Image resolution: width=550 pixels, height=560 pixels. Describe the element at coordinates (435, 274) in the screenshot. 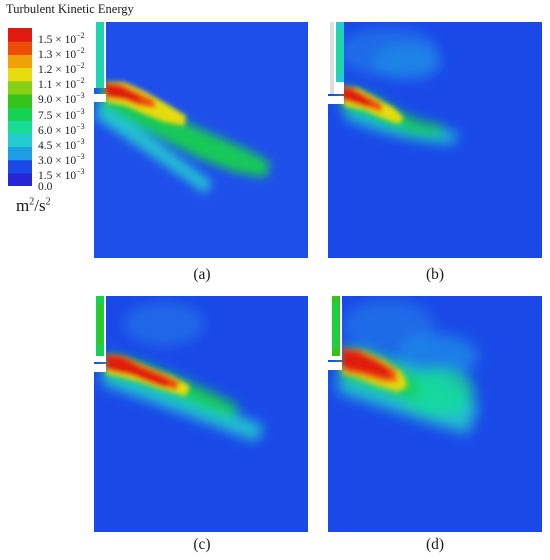

I see `panel-label-b: (b)` at that location.